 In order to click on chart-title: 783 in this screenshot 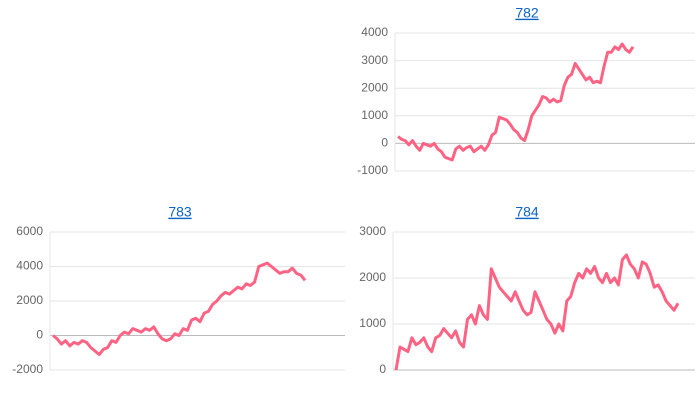, I will do `click(180, 212)`.